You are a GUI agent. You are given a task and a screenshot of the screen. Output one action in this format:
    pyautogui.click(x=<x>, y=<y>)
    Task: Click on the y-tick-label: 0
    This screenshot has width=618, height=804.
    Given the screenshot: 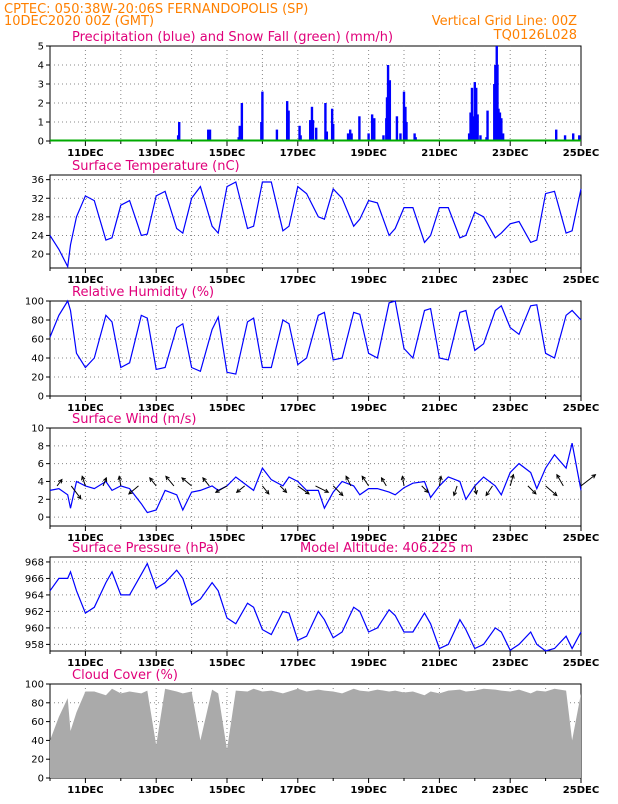 What is the action you would take?
    pyautogui.click(x=41, y=397)
    